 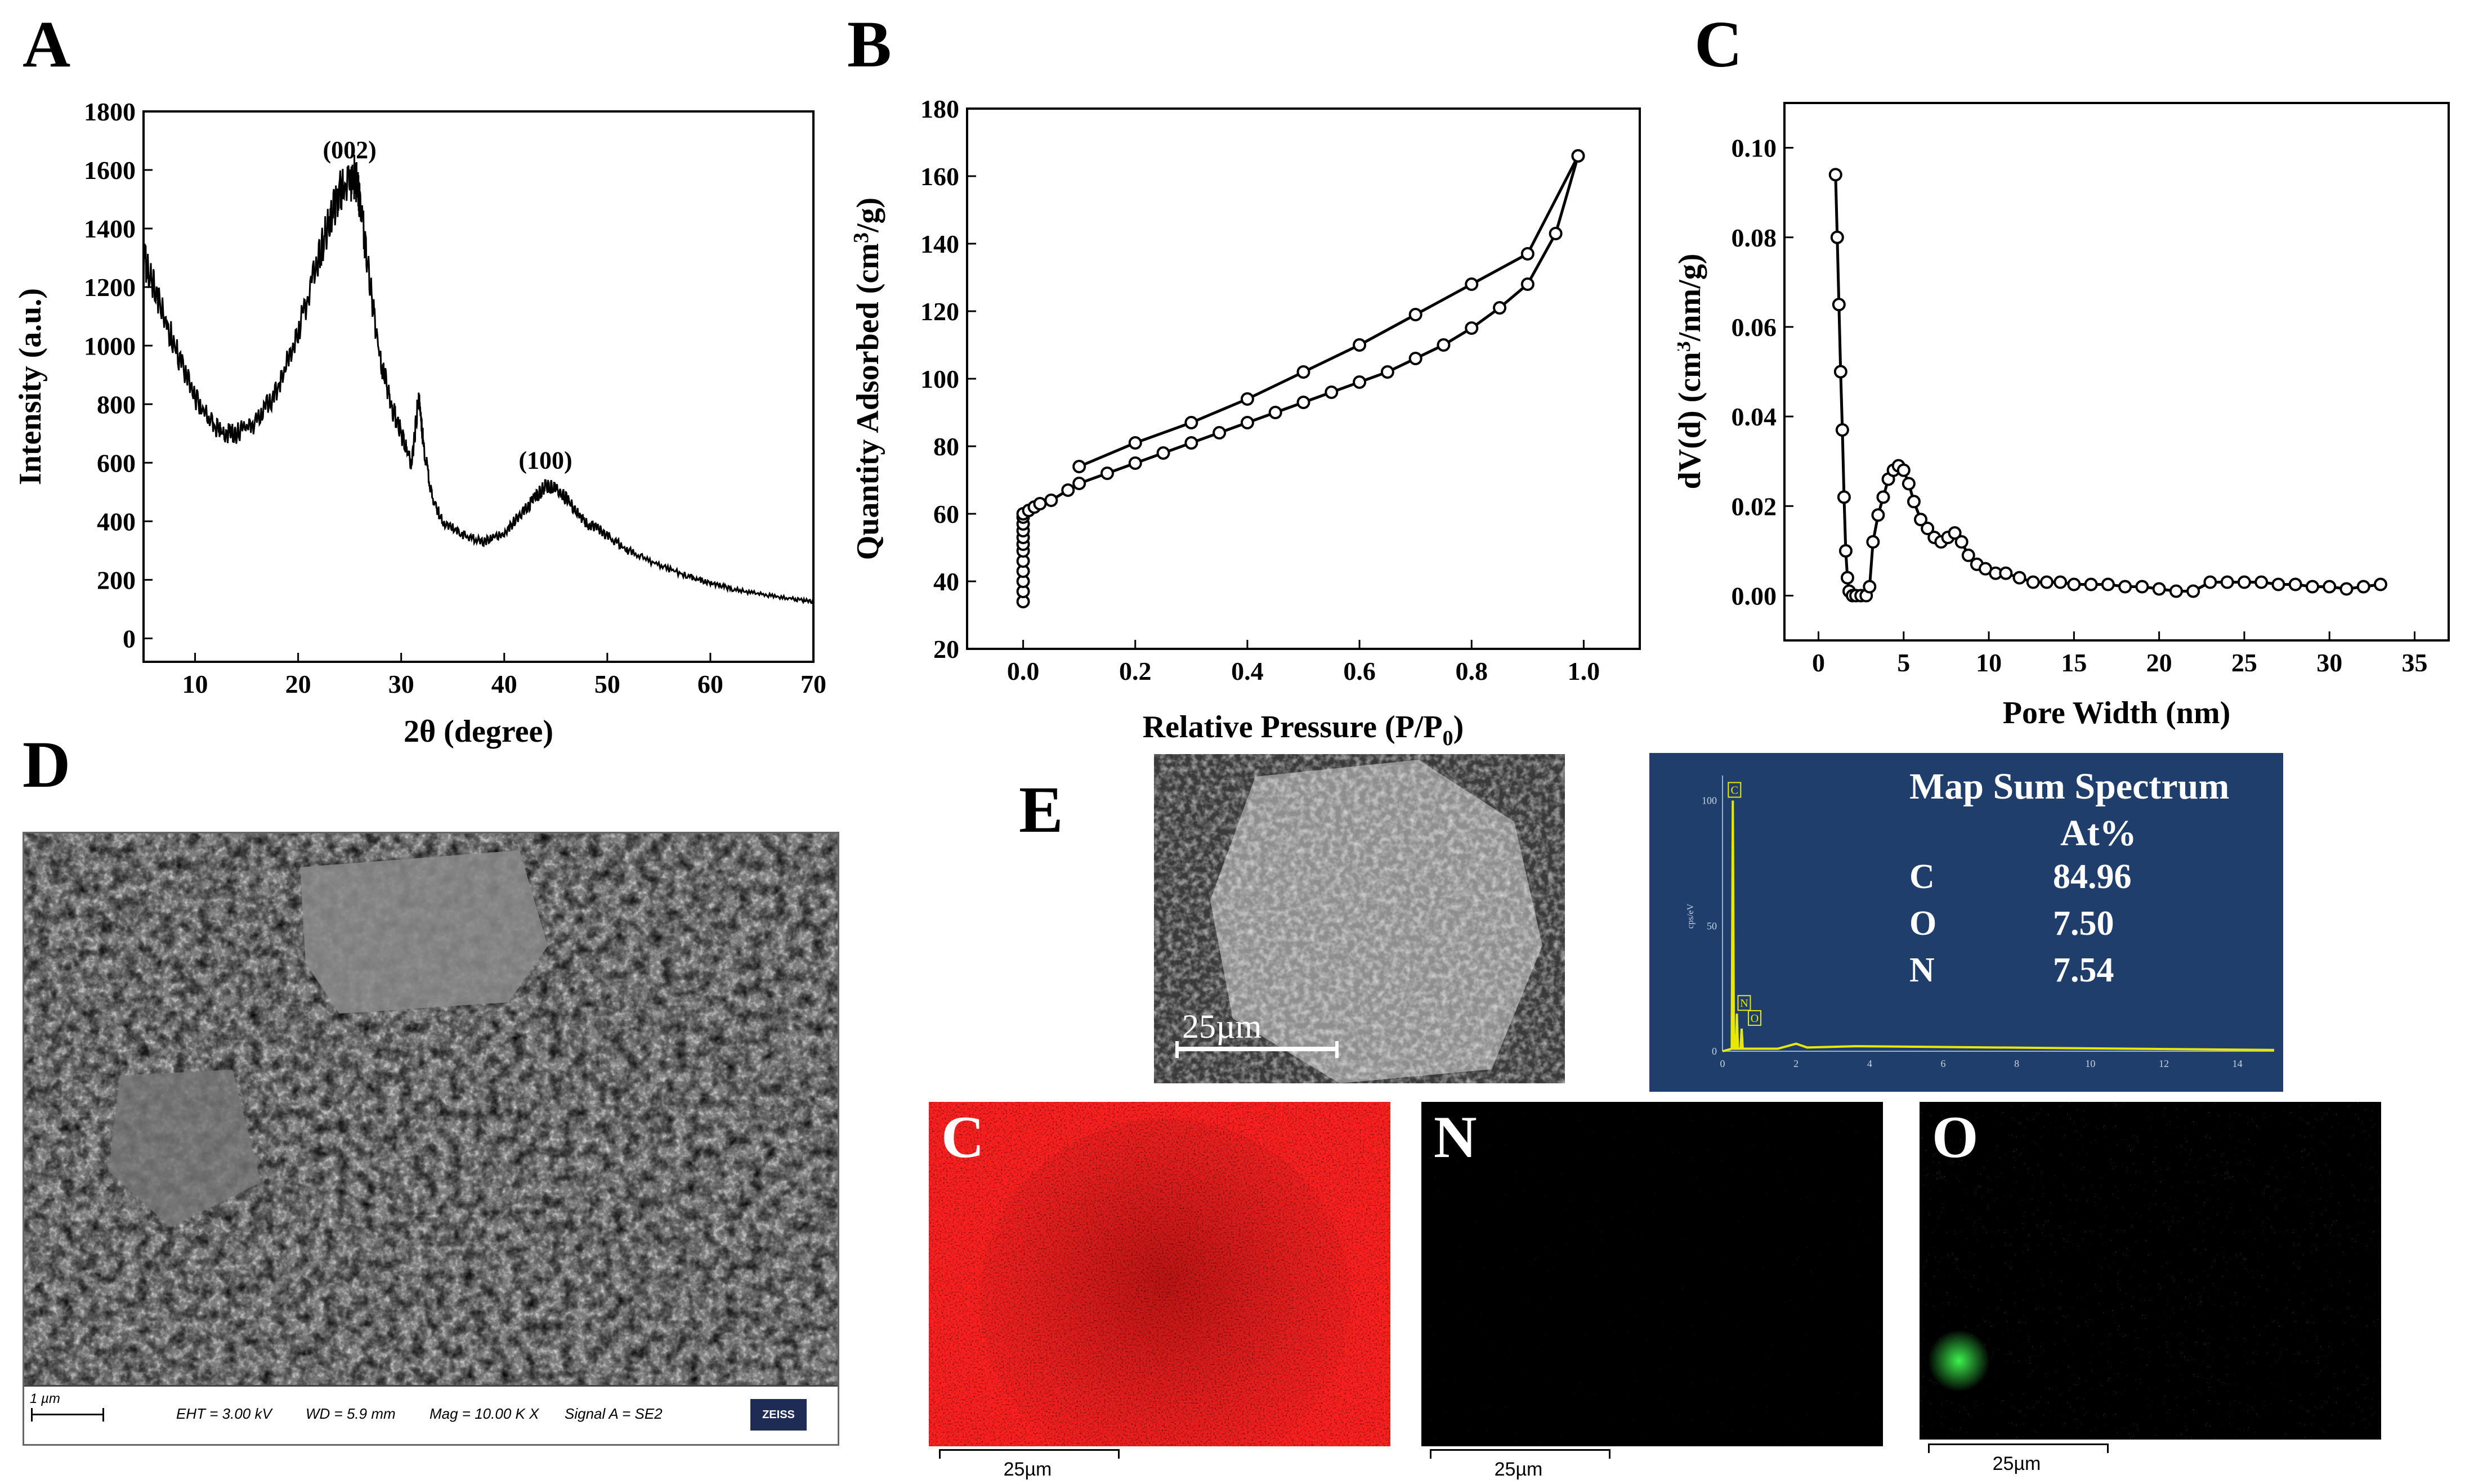 I want to click on y-tick-label: 180, so click(x=939, y=109).